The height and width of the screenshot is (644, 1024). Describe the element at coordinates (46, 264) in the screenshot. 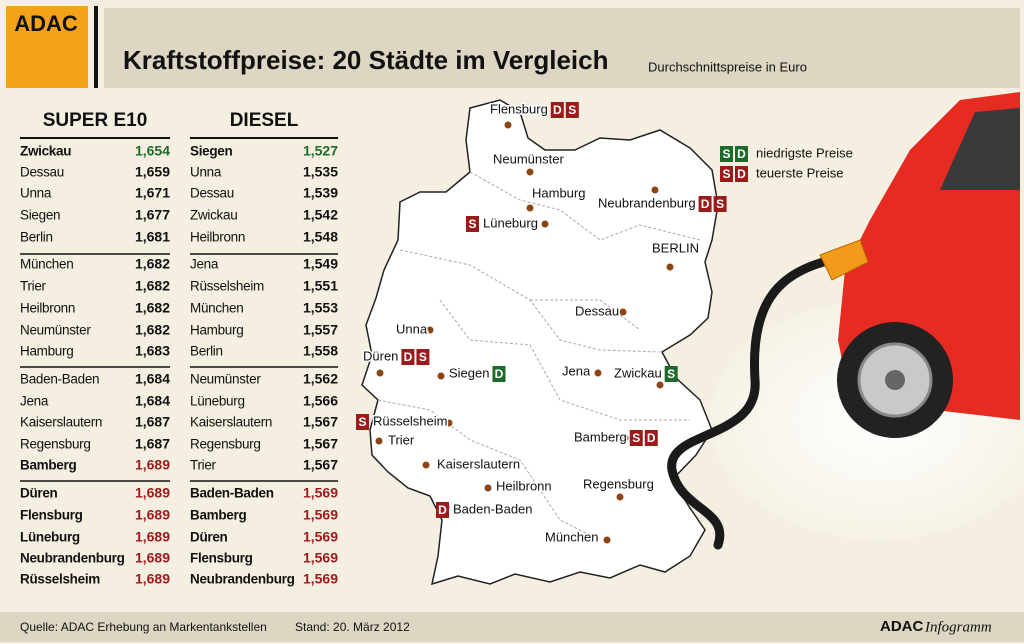

I see `city-name: München` at that location.